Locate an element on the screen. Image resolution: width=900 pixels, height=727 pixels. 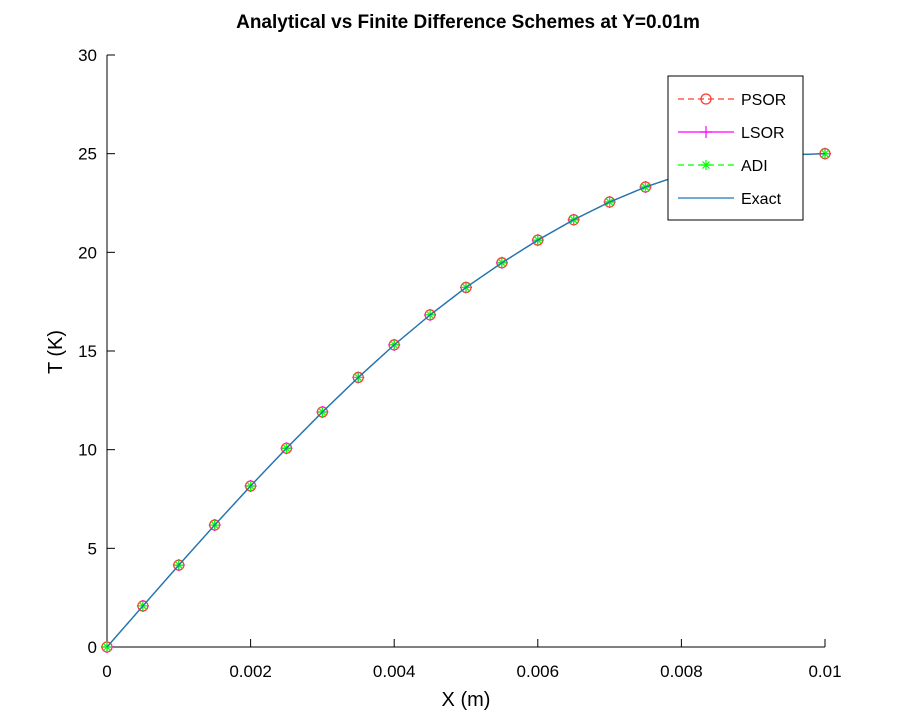
legend-label: ADI is located at coordinates (754, 166).